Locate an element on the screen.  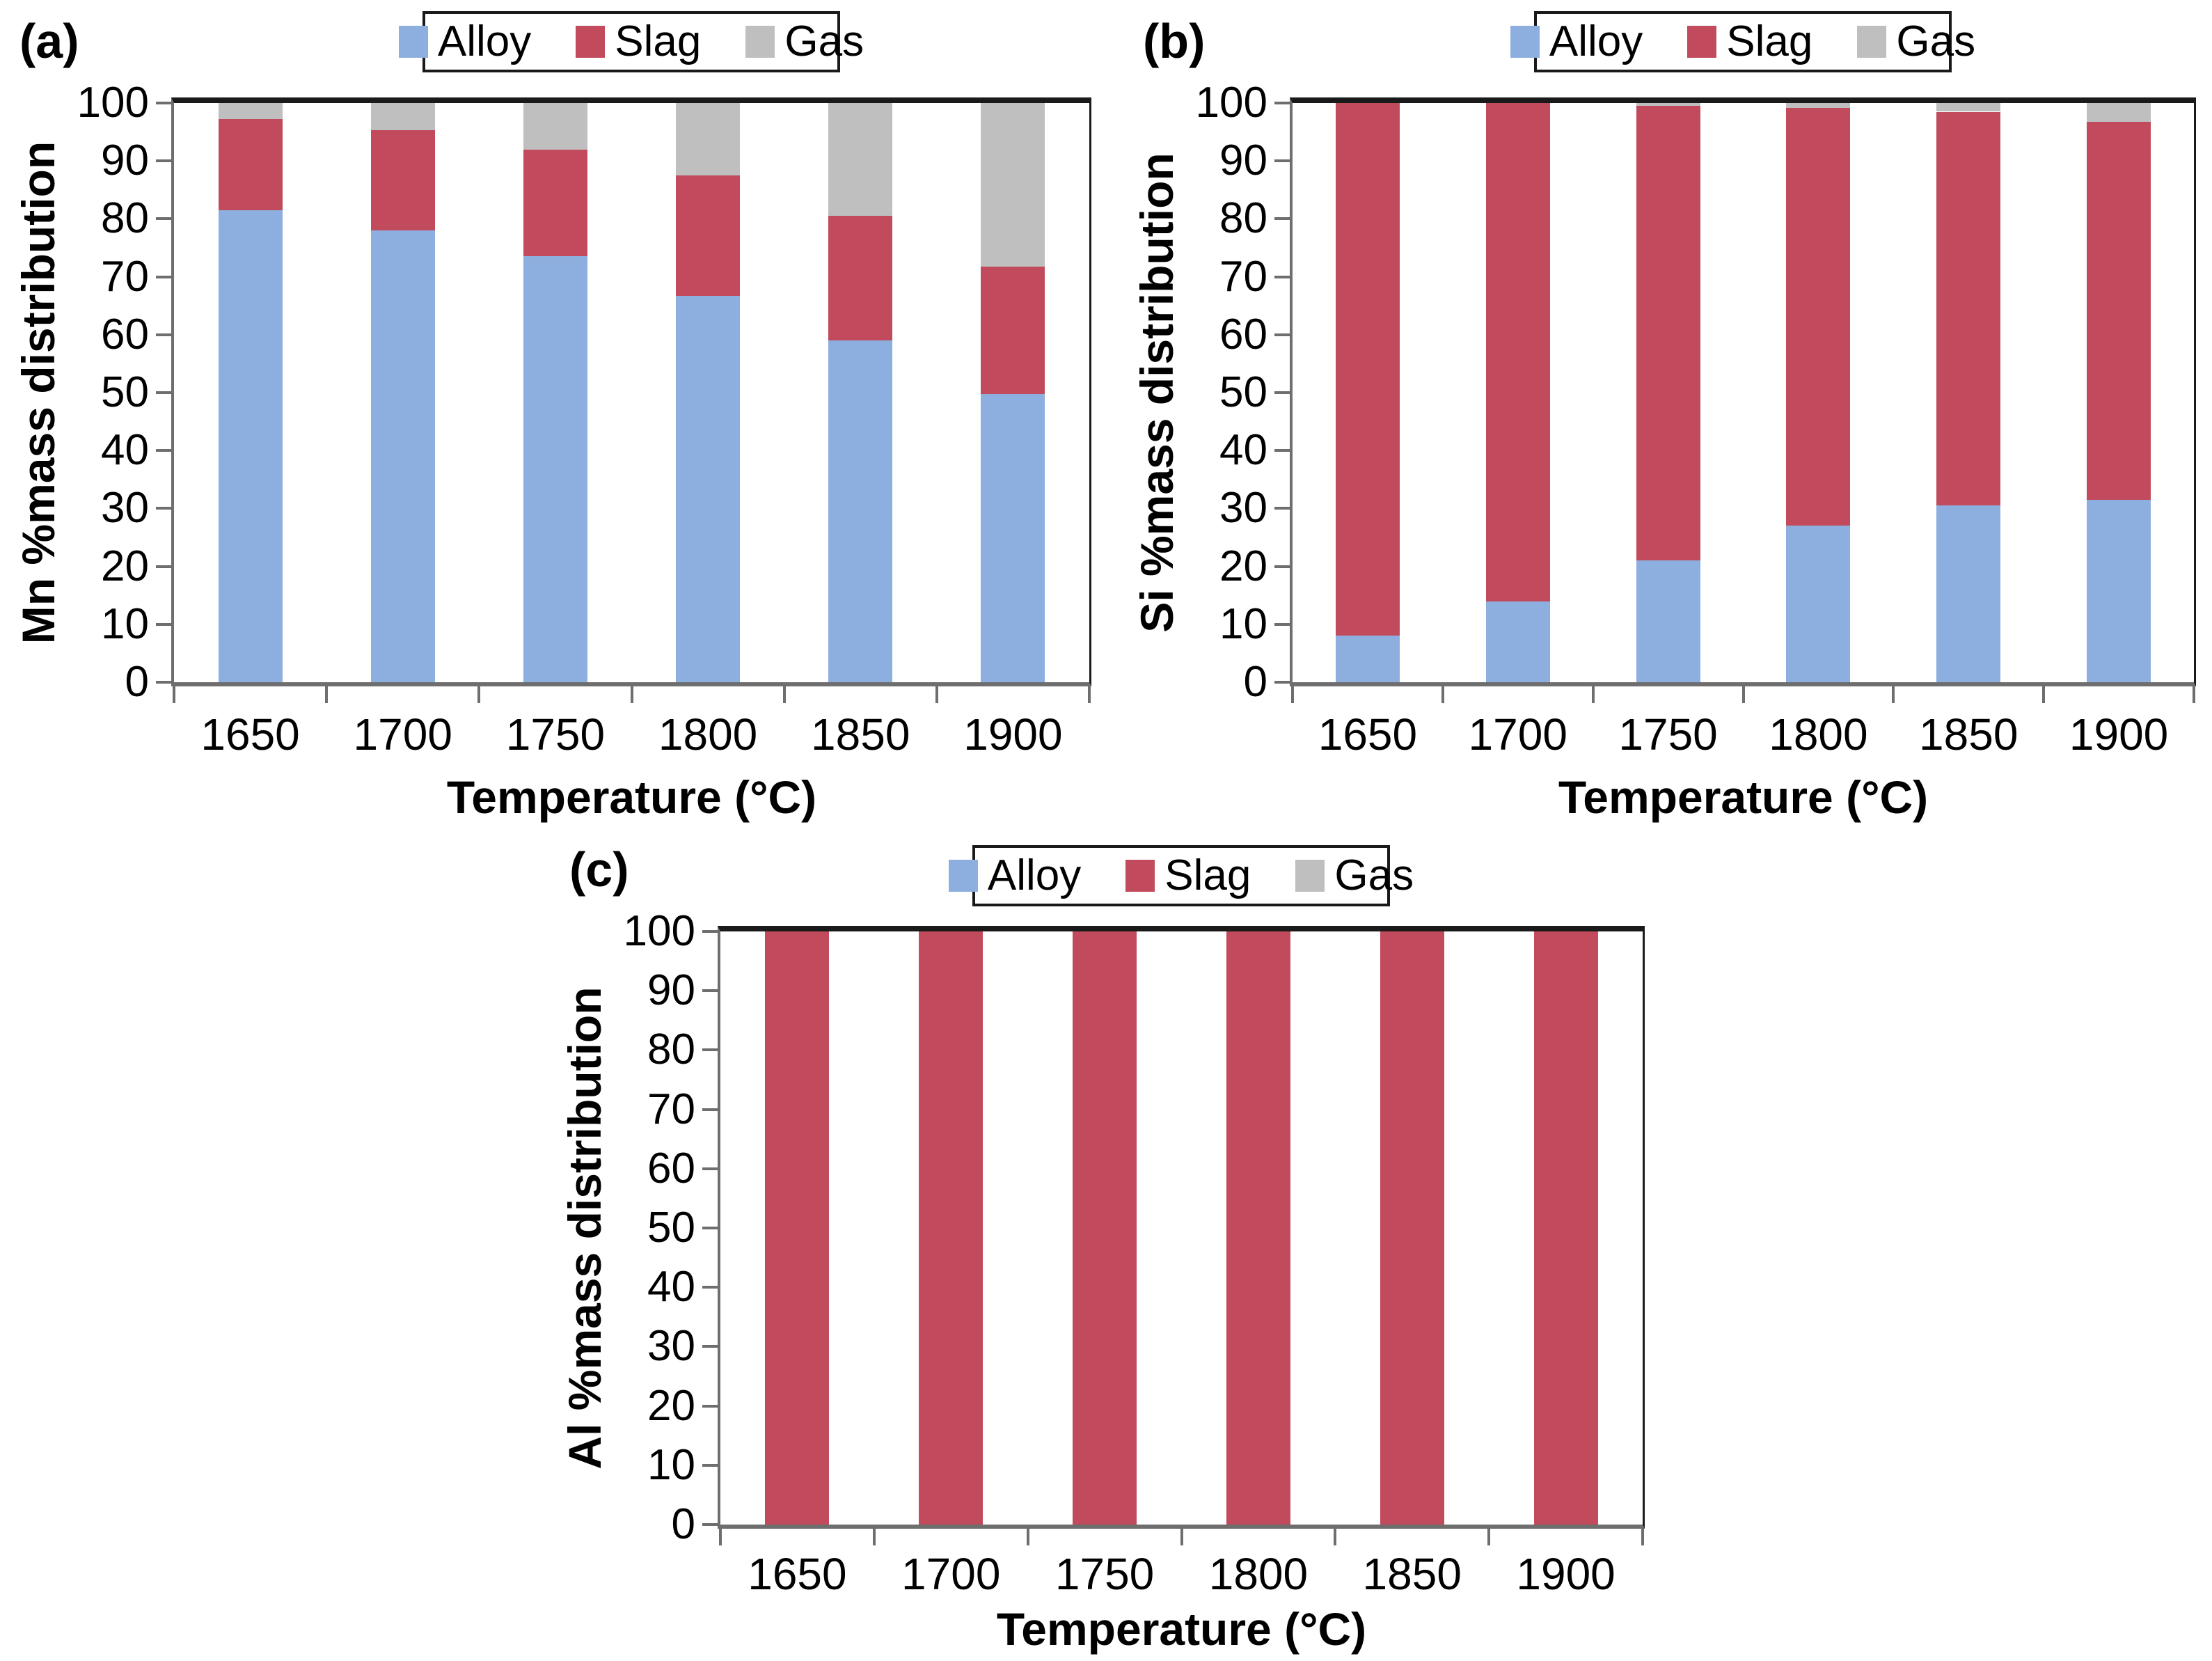
y-tick-label-c-40: 40 is located at coordinates (671, 1288).